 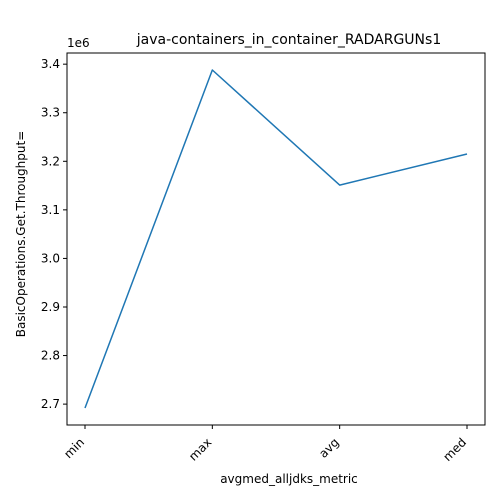 I want to click on x-axis-label: avgmed_alljdks_metric, so click(x=289, y=479).